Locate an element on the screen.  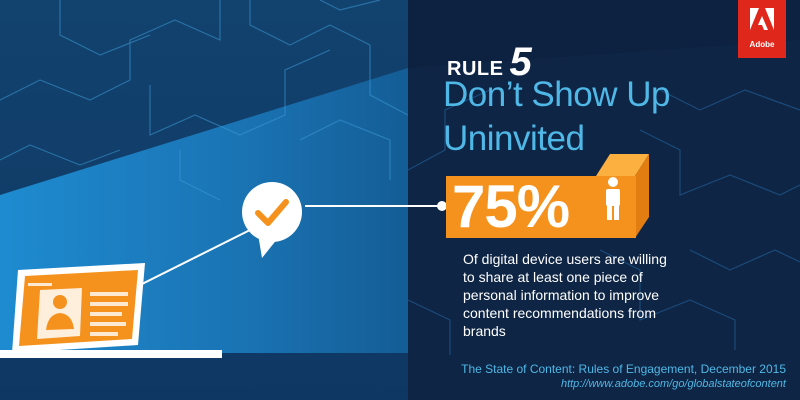
rule-heading: RULE 5 is located at coordinates (489, 62).